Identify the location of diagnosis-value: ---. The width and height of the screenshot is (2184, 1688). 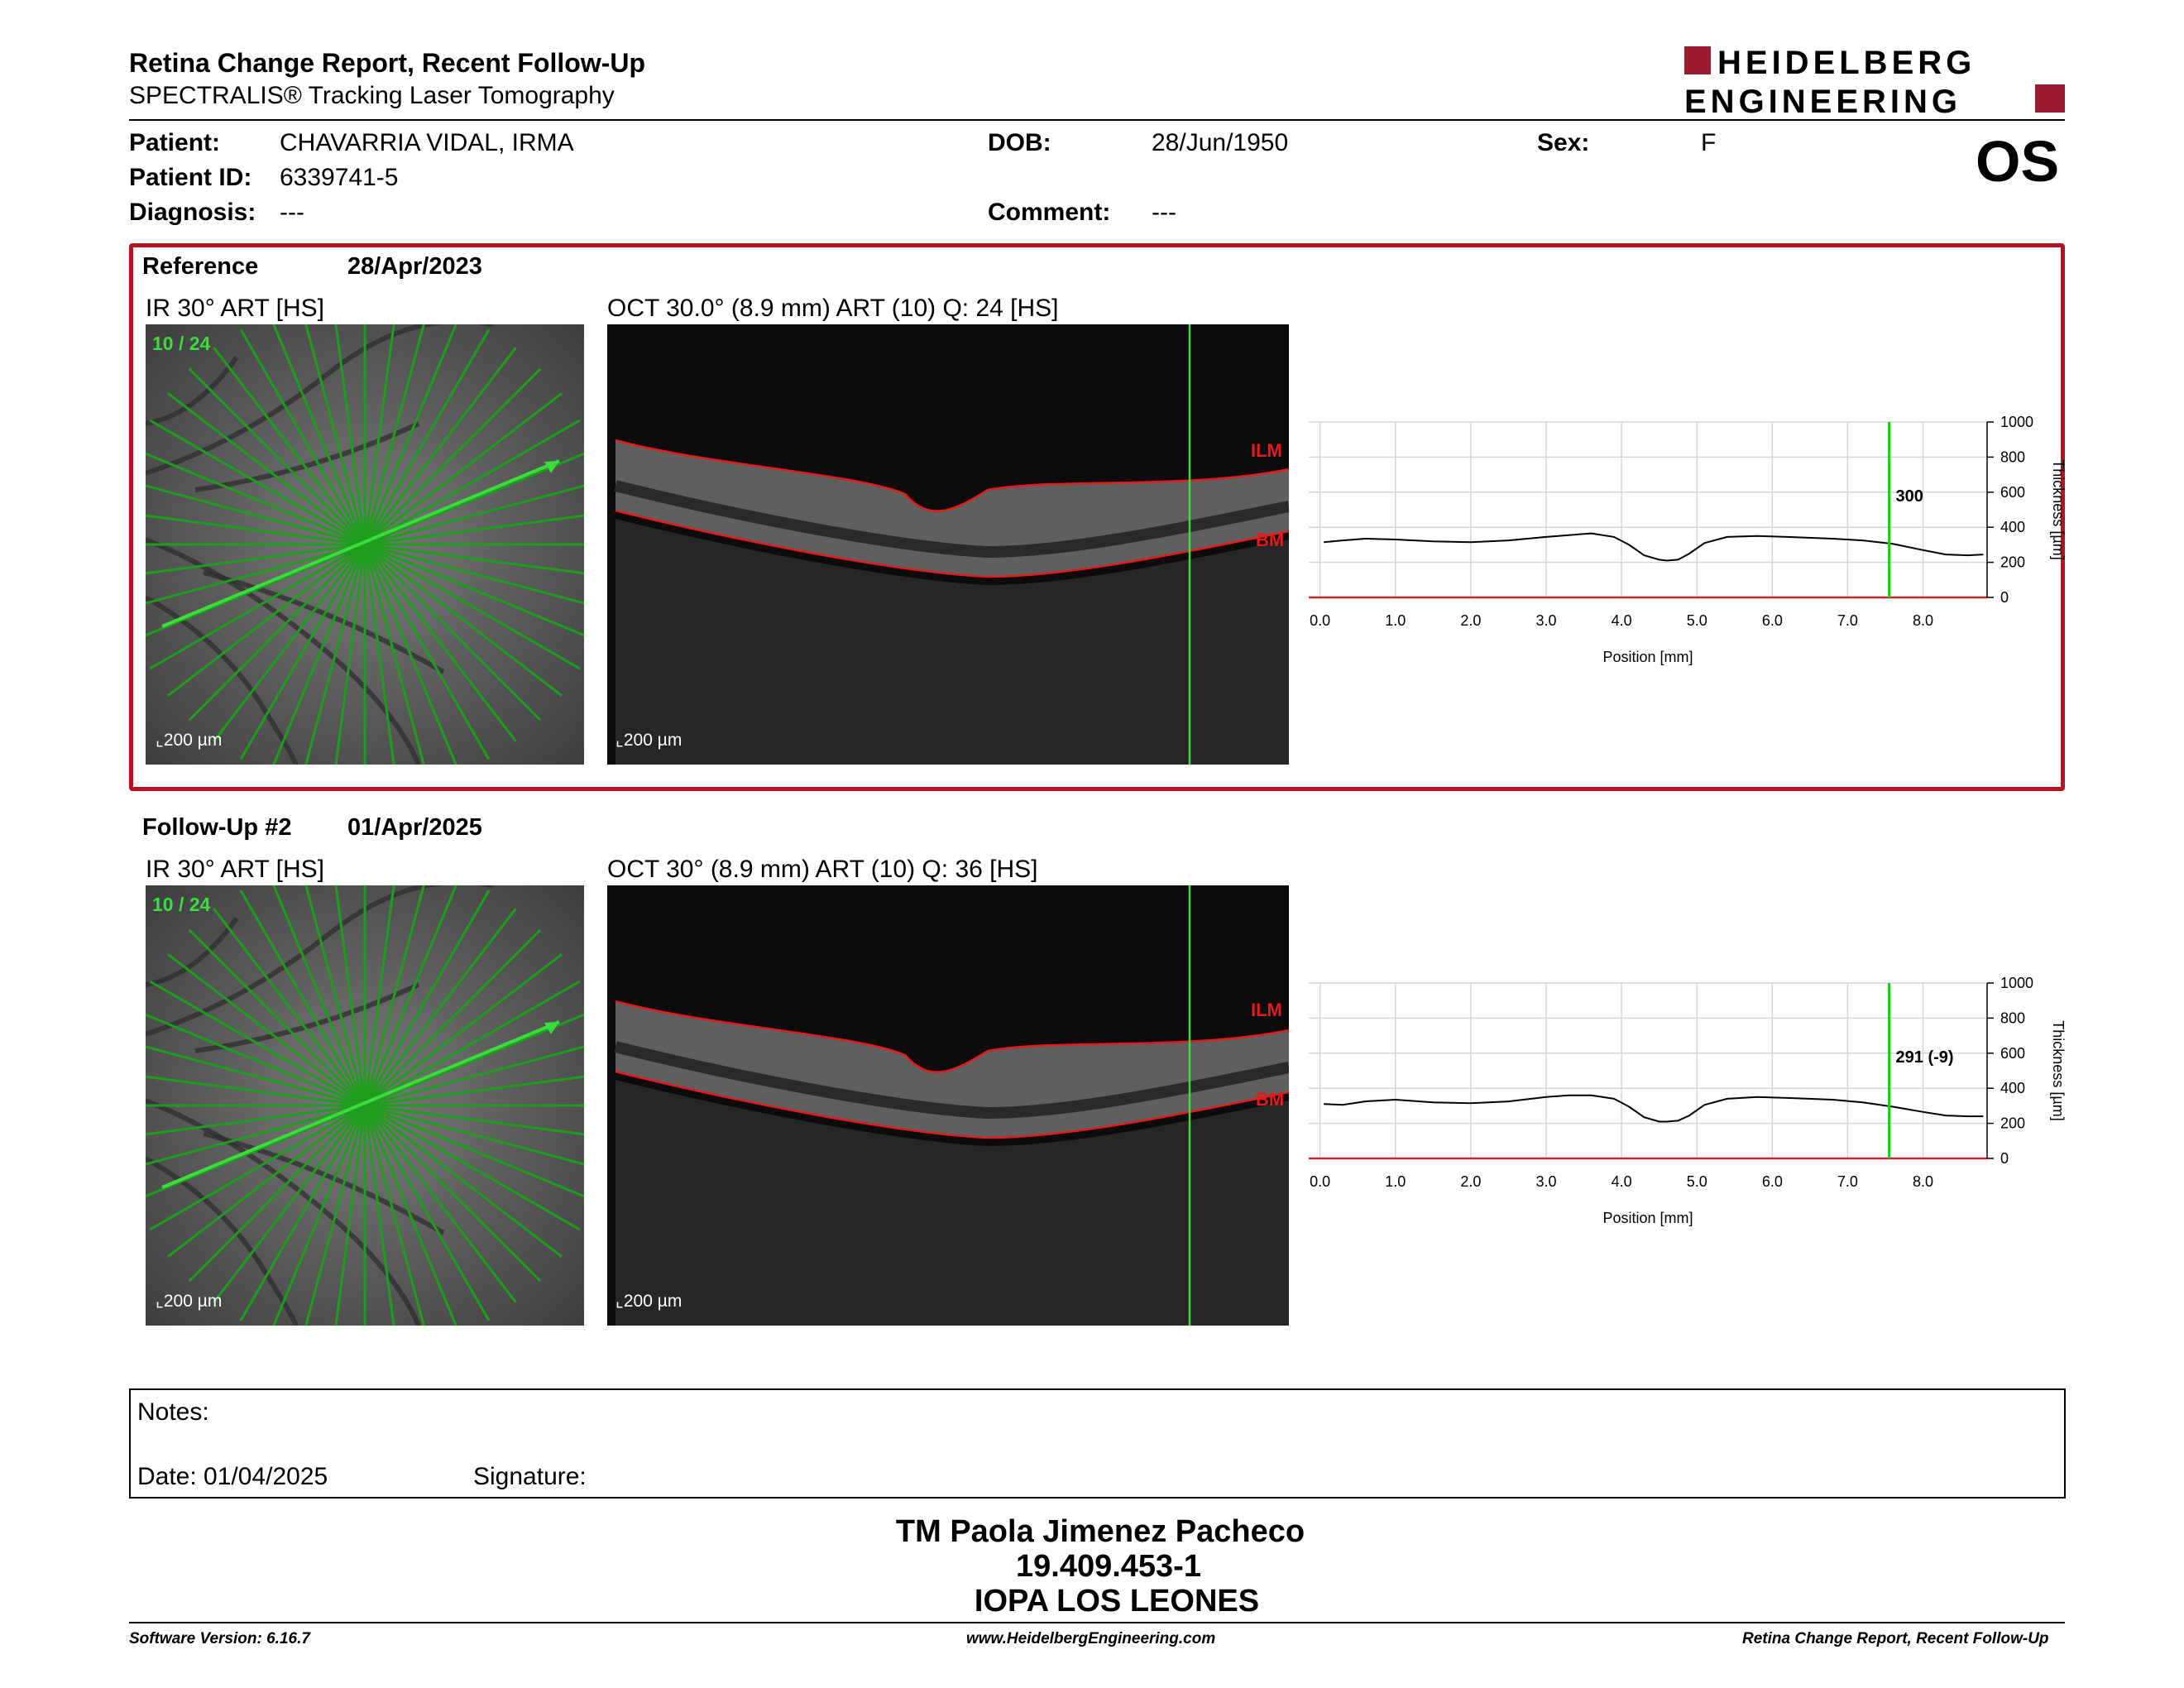
(292, 212).